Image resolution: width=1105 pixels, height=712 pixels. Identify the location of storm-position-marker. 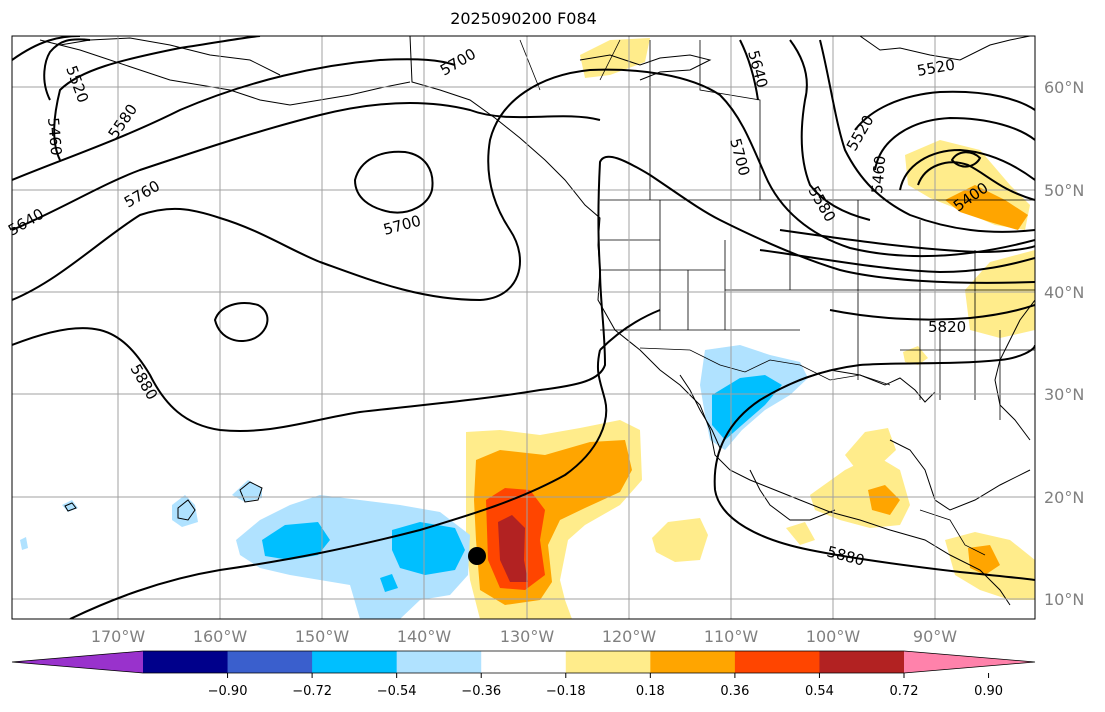
(477, 556).